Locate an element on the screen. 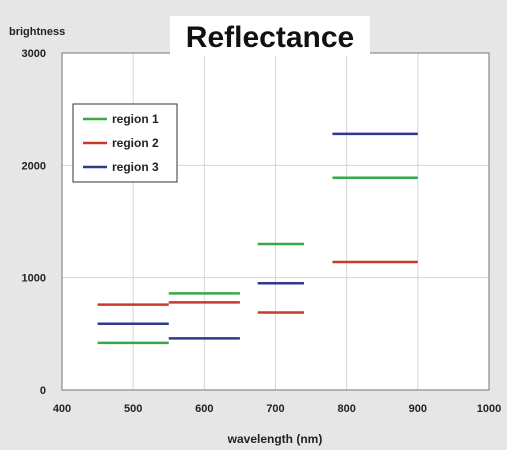 This screenshot has width=507, height=450. y-axis-label: brightness is located at coordinates (37, 32).